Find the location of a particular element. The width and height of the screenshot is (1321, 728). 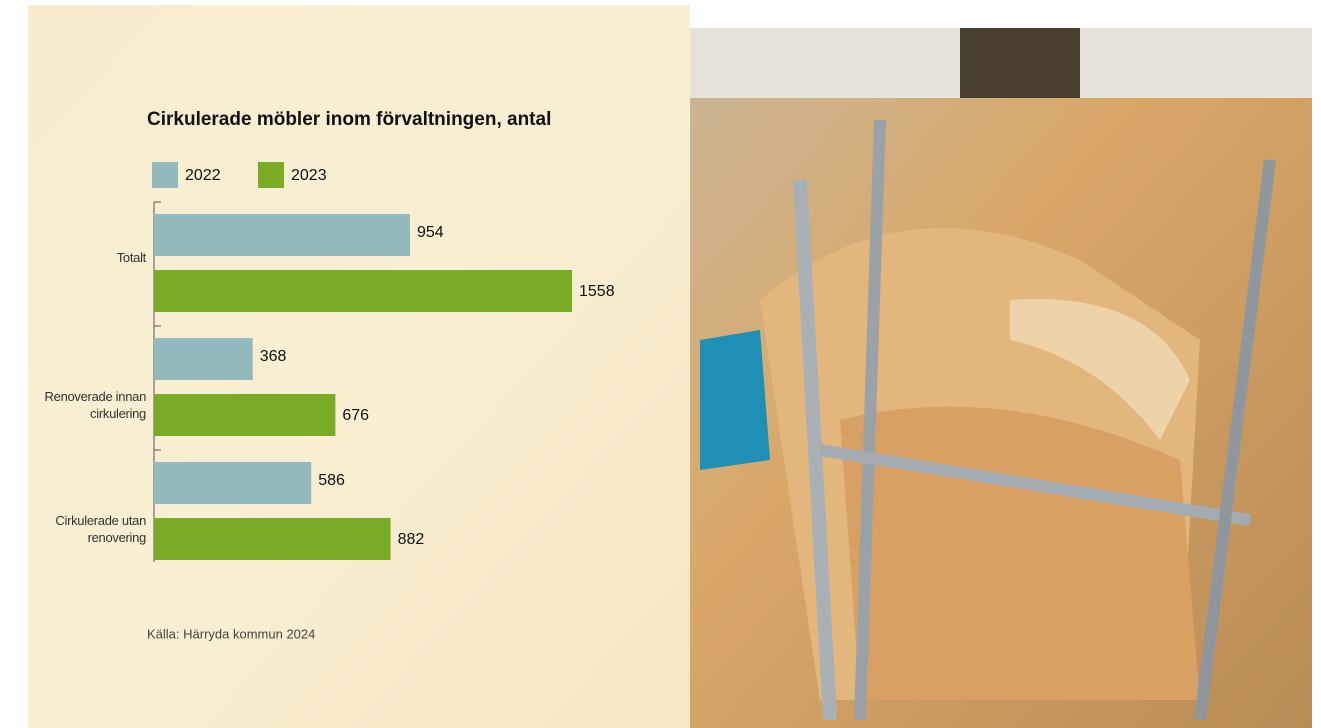

category-label: Cirkulerade utan renovering is located at coordinates (100, 529).